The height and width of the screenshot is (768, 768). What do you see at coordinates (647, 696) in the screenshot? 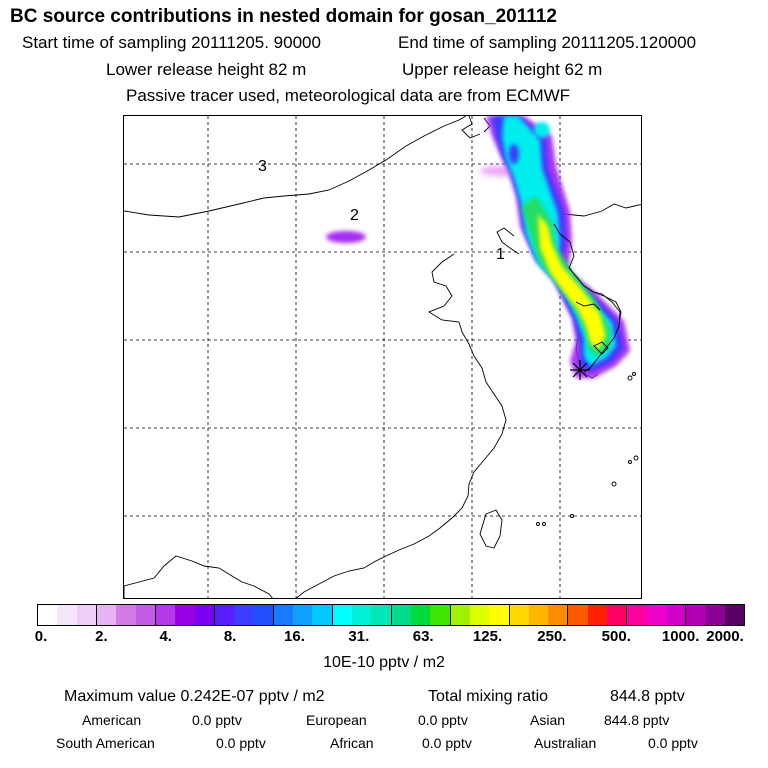
I see `total-mixing-value: 844.8 pptv` at bounding box center [647, 696].